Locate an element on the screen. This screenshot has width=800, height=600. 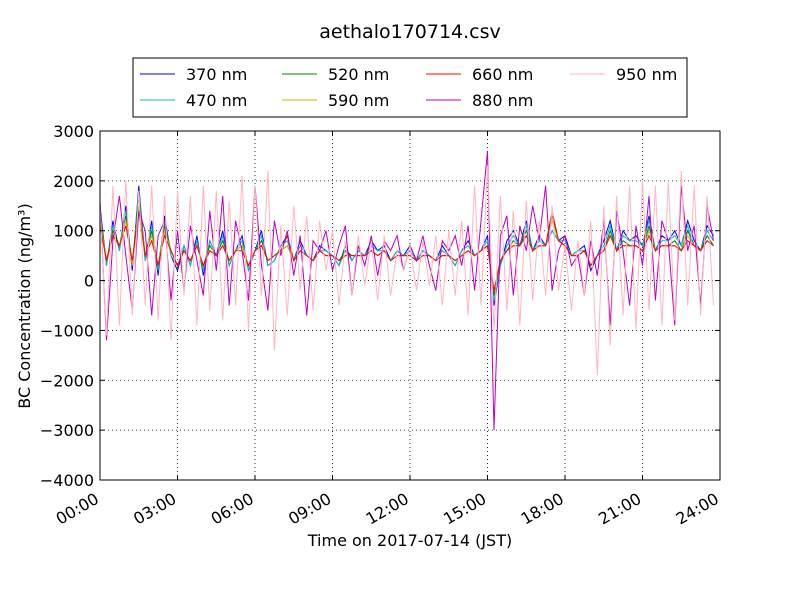
x-axis-title: Time on 2017-07-14 (JST) is located at coordinates (409, 540).